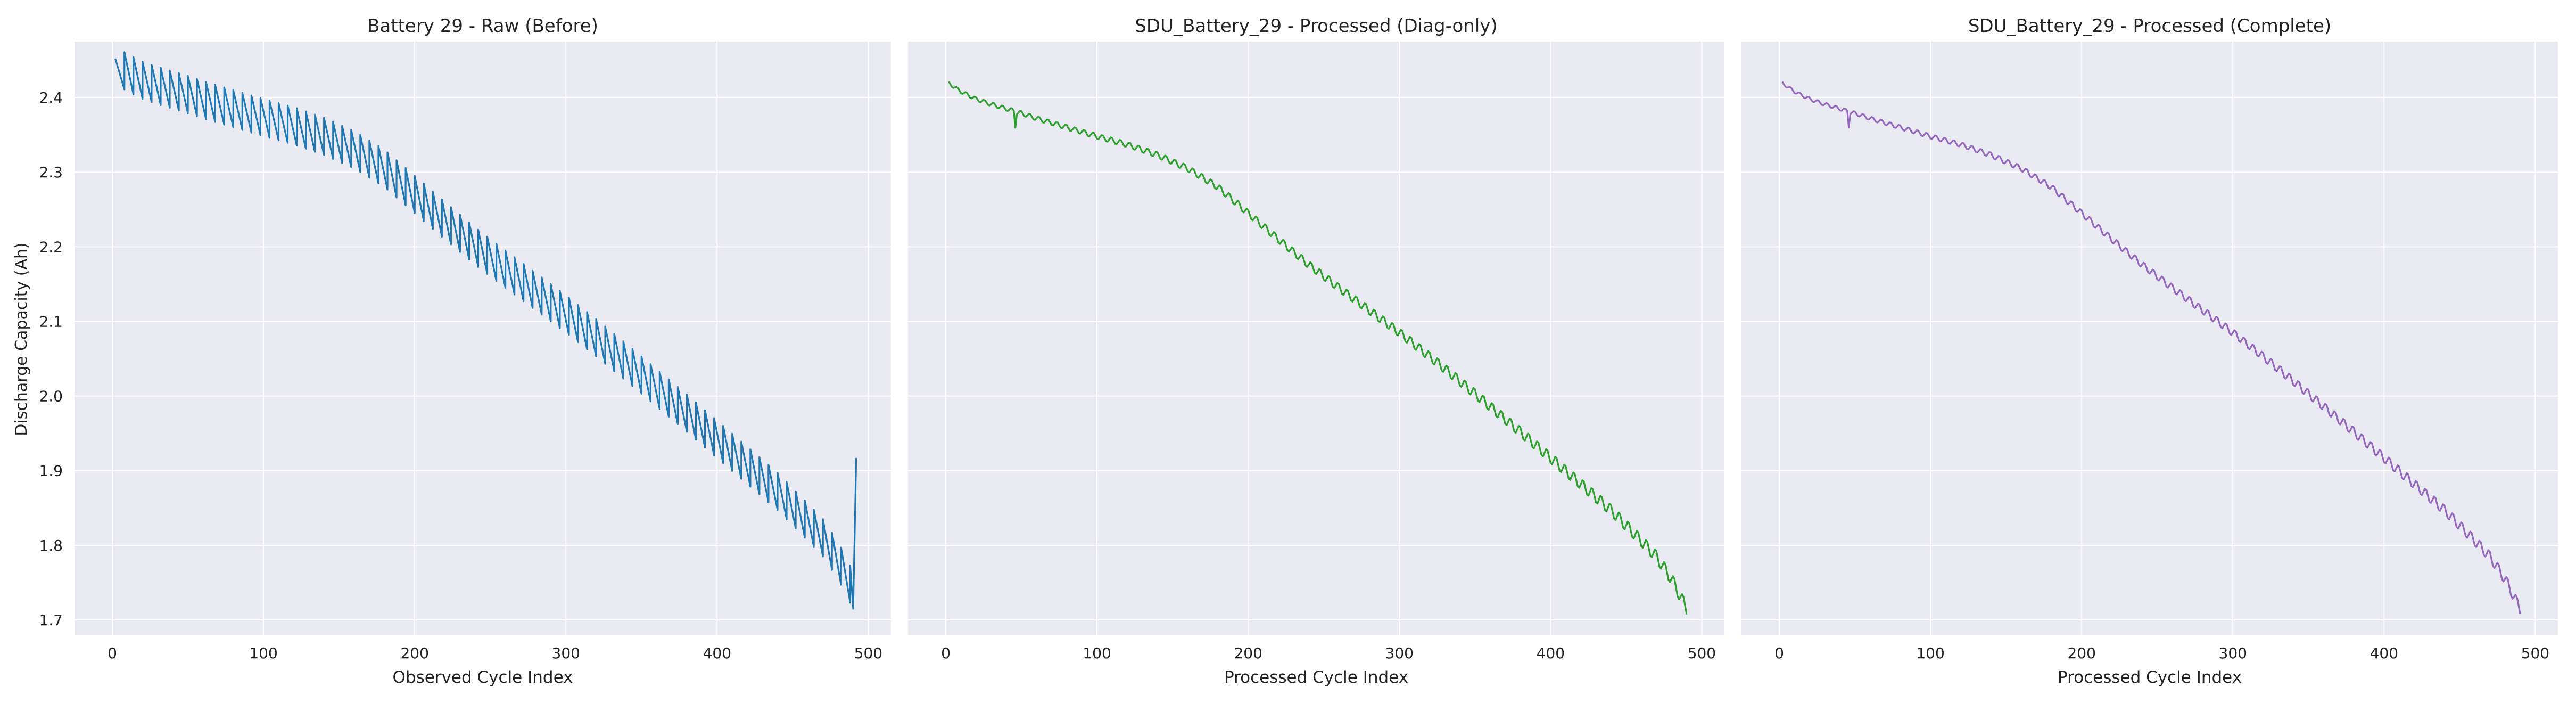  Describe the element at coordinates (51, 620) in the screenshot. I see `y-tick-label: 1.7` at that location.